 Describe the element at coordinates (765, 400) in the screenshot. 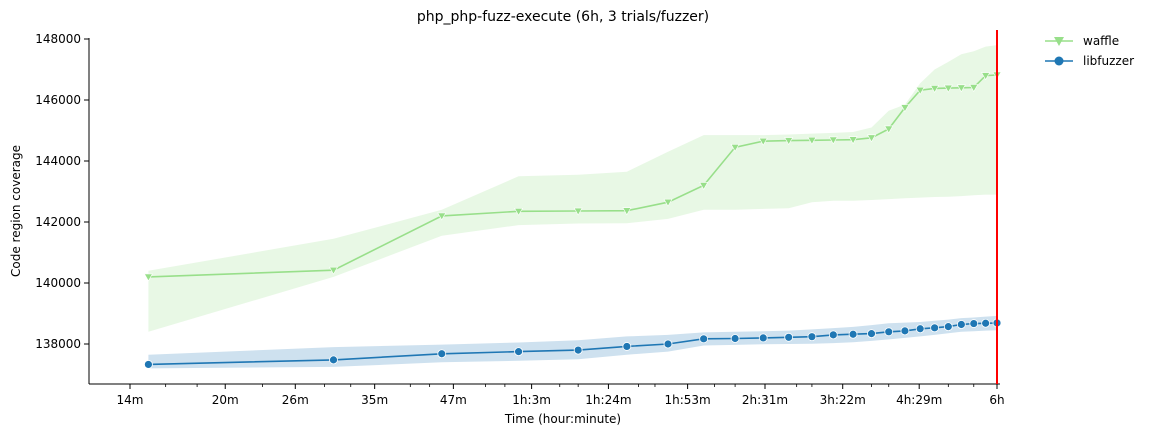

I see `x-tick-label: 2h:31m` at that location.